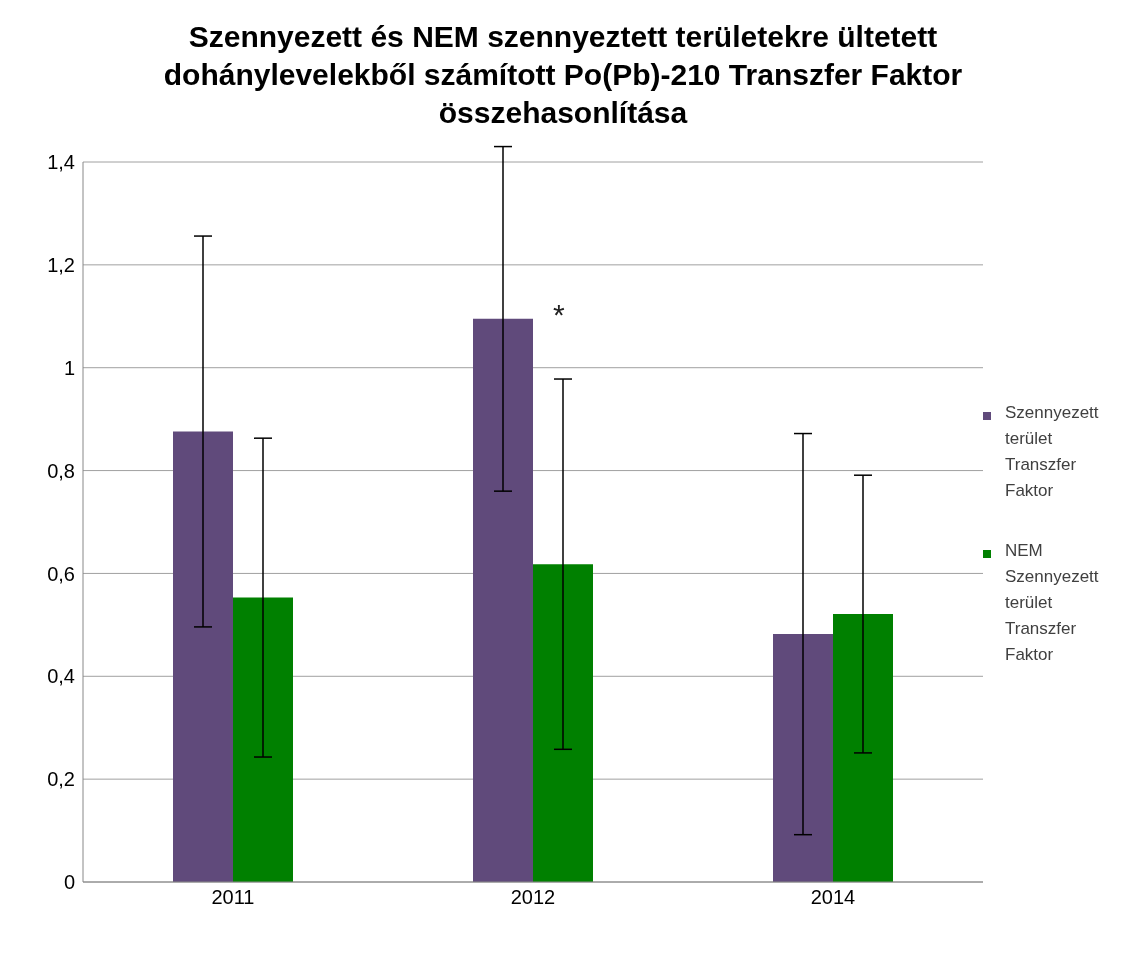 This screenshot has width=1127, height=974. I want to click on y-tick-label: 0, so click(69, 882).